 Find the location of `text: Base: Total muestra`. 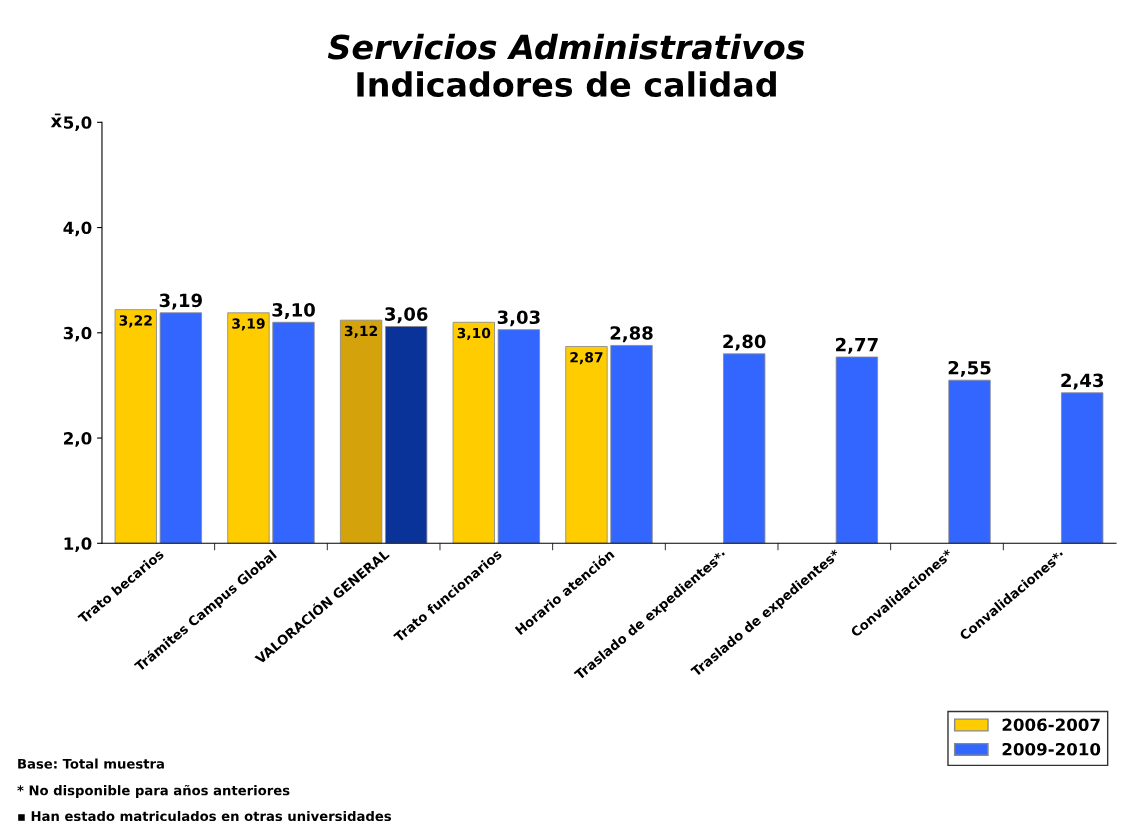

text: Base: Total muestra is located at coordinates (91, 763).